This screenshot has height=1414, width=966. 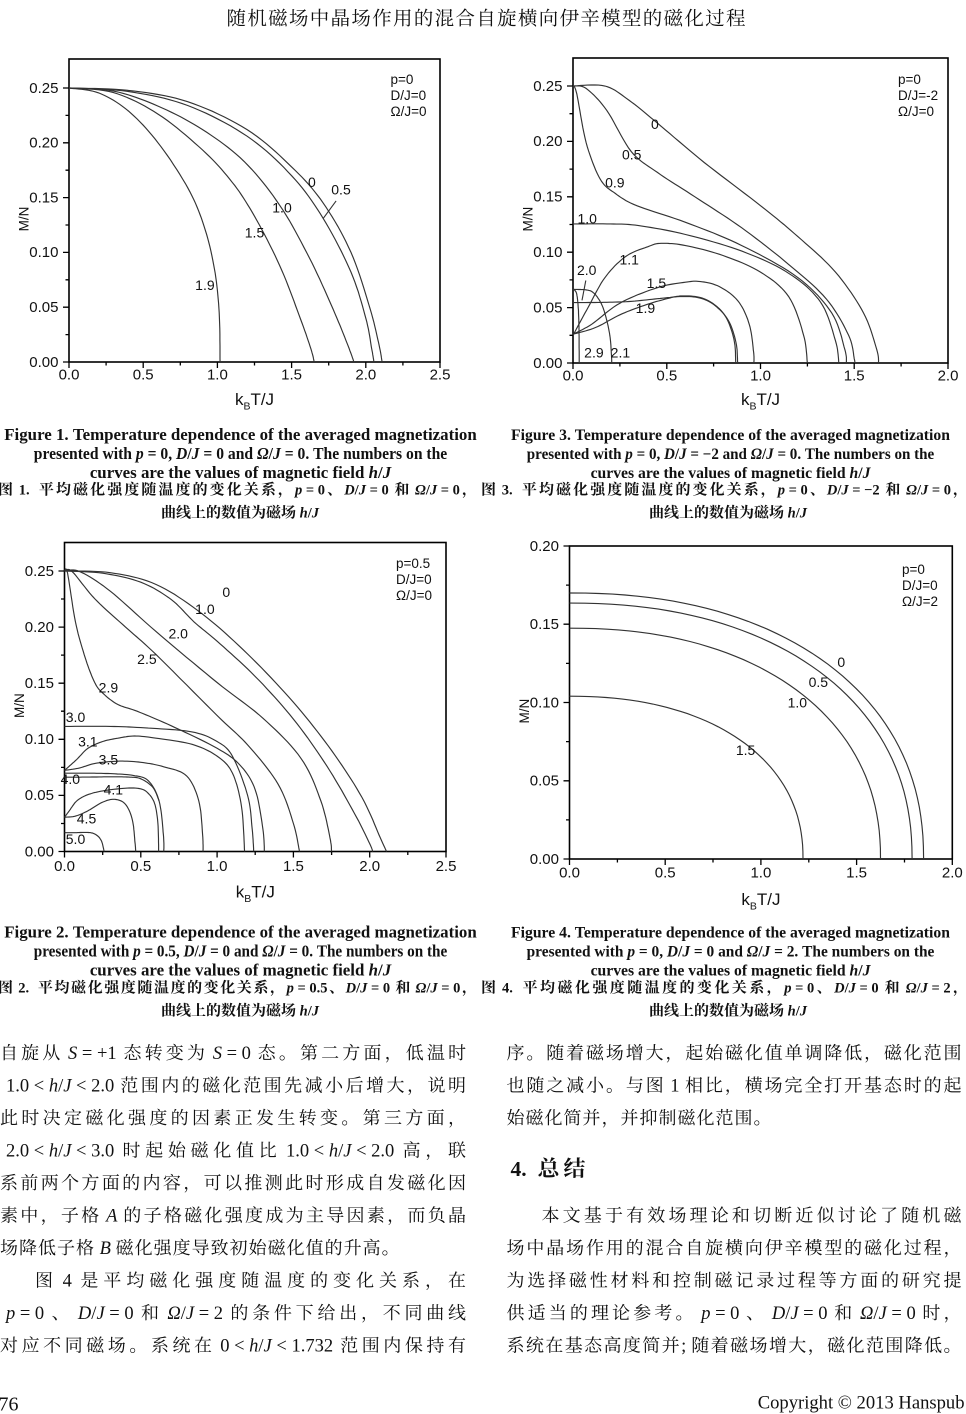 I want to click on svg-text: Ω/J=2, so click(x=920, y=601).